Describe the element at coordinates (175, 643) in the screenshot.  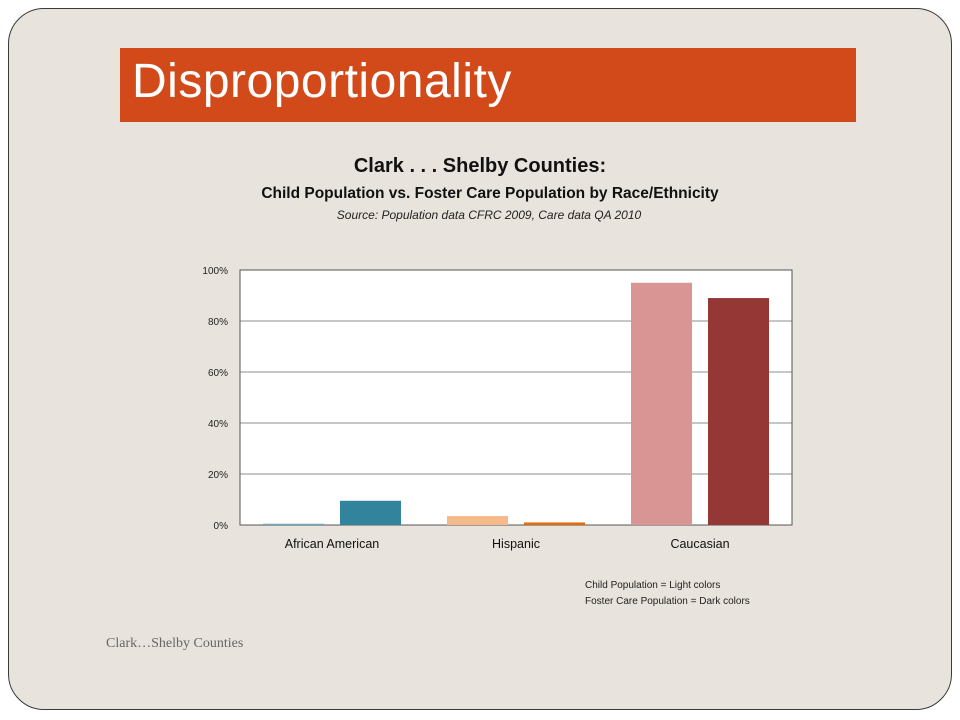
I see `slide-footer: Clark…Shelby Counties` at that location.